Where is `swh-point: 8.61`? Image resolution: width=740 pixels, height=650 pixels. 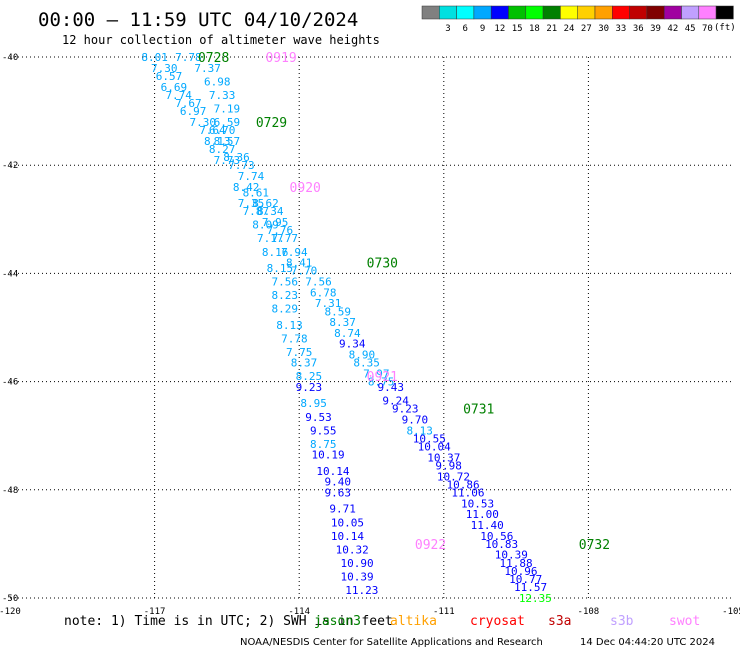 swh-point: 8.61 is located at coordinates (256, 192).